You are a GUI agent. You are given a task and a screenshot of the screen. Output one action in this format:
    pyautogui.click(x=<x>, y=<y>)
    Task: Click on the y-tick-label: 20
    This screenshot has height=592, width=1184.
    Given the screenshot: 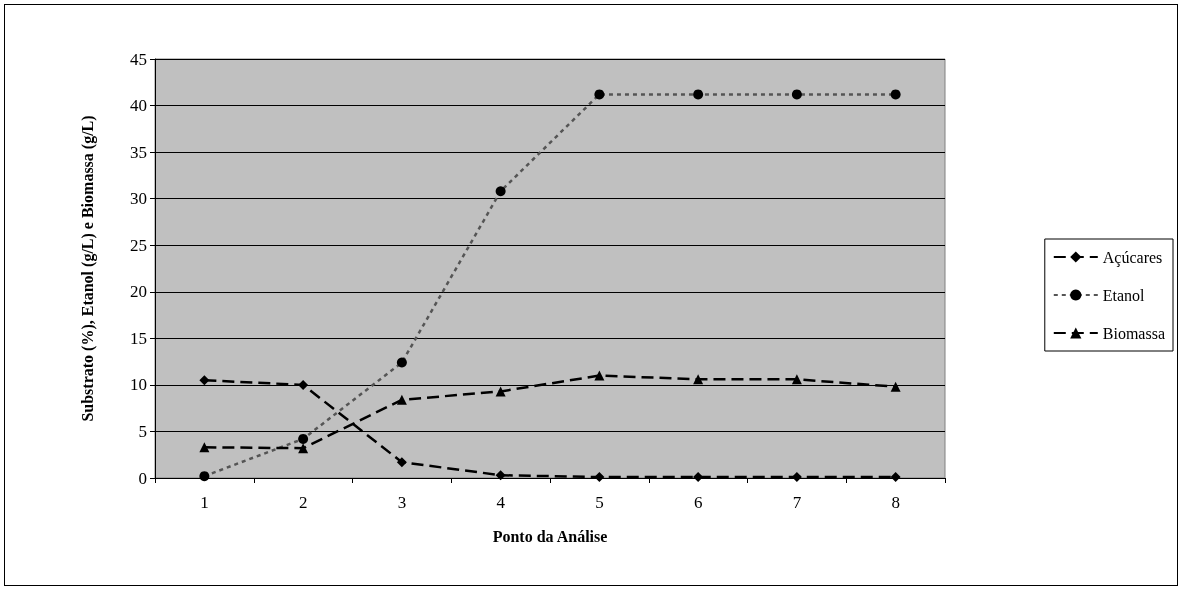 What is the action you would take?
    pyautogui.click(x=138, y=292)
    